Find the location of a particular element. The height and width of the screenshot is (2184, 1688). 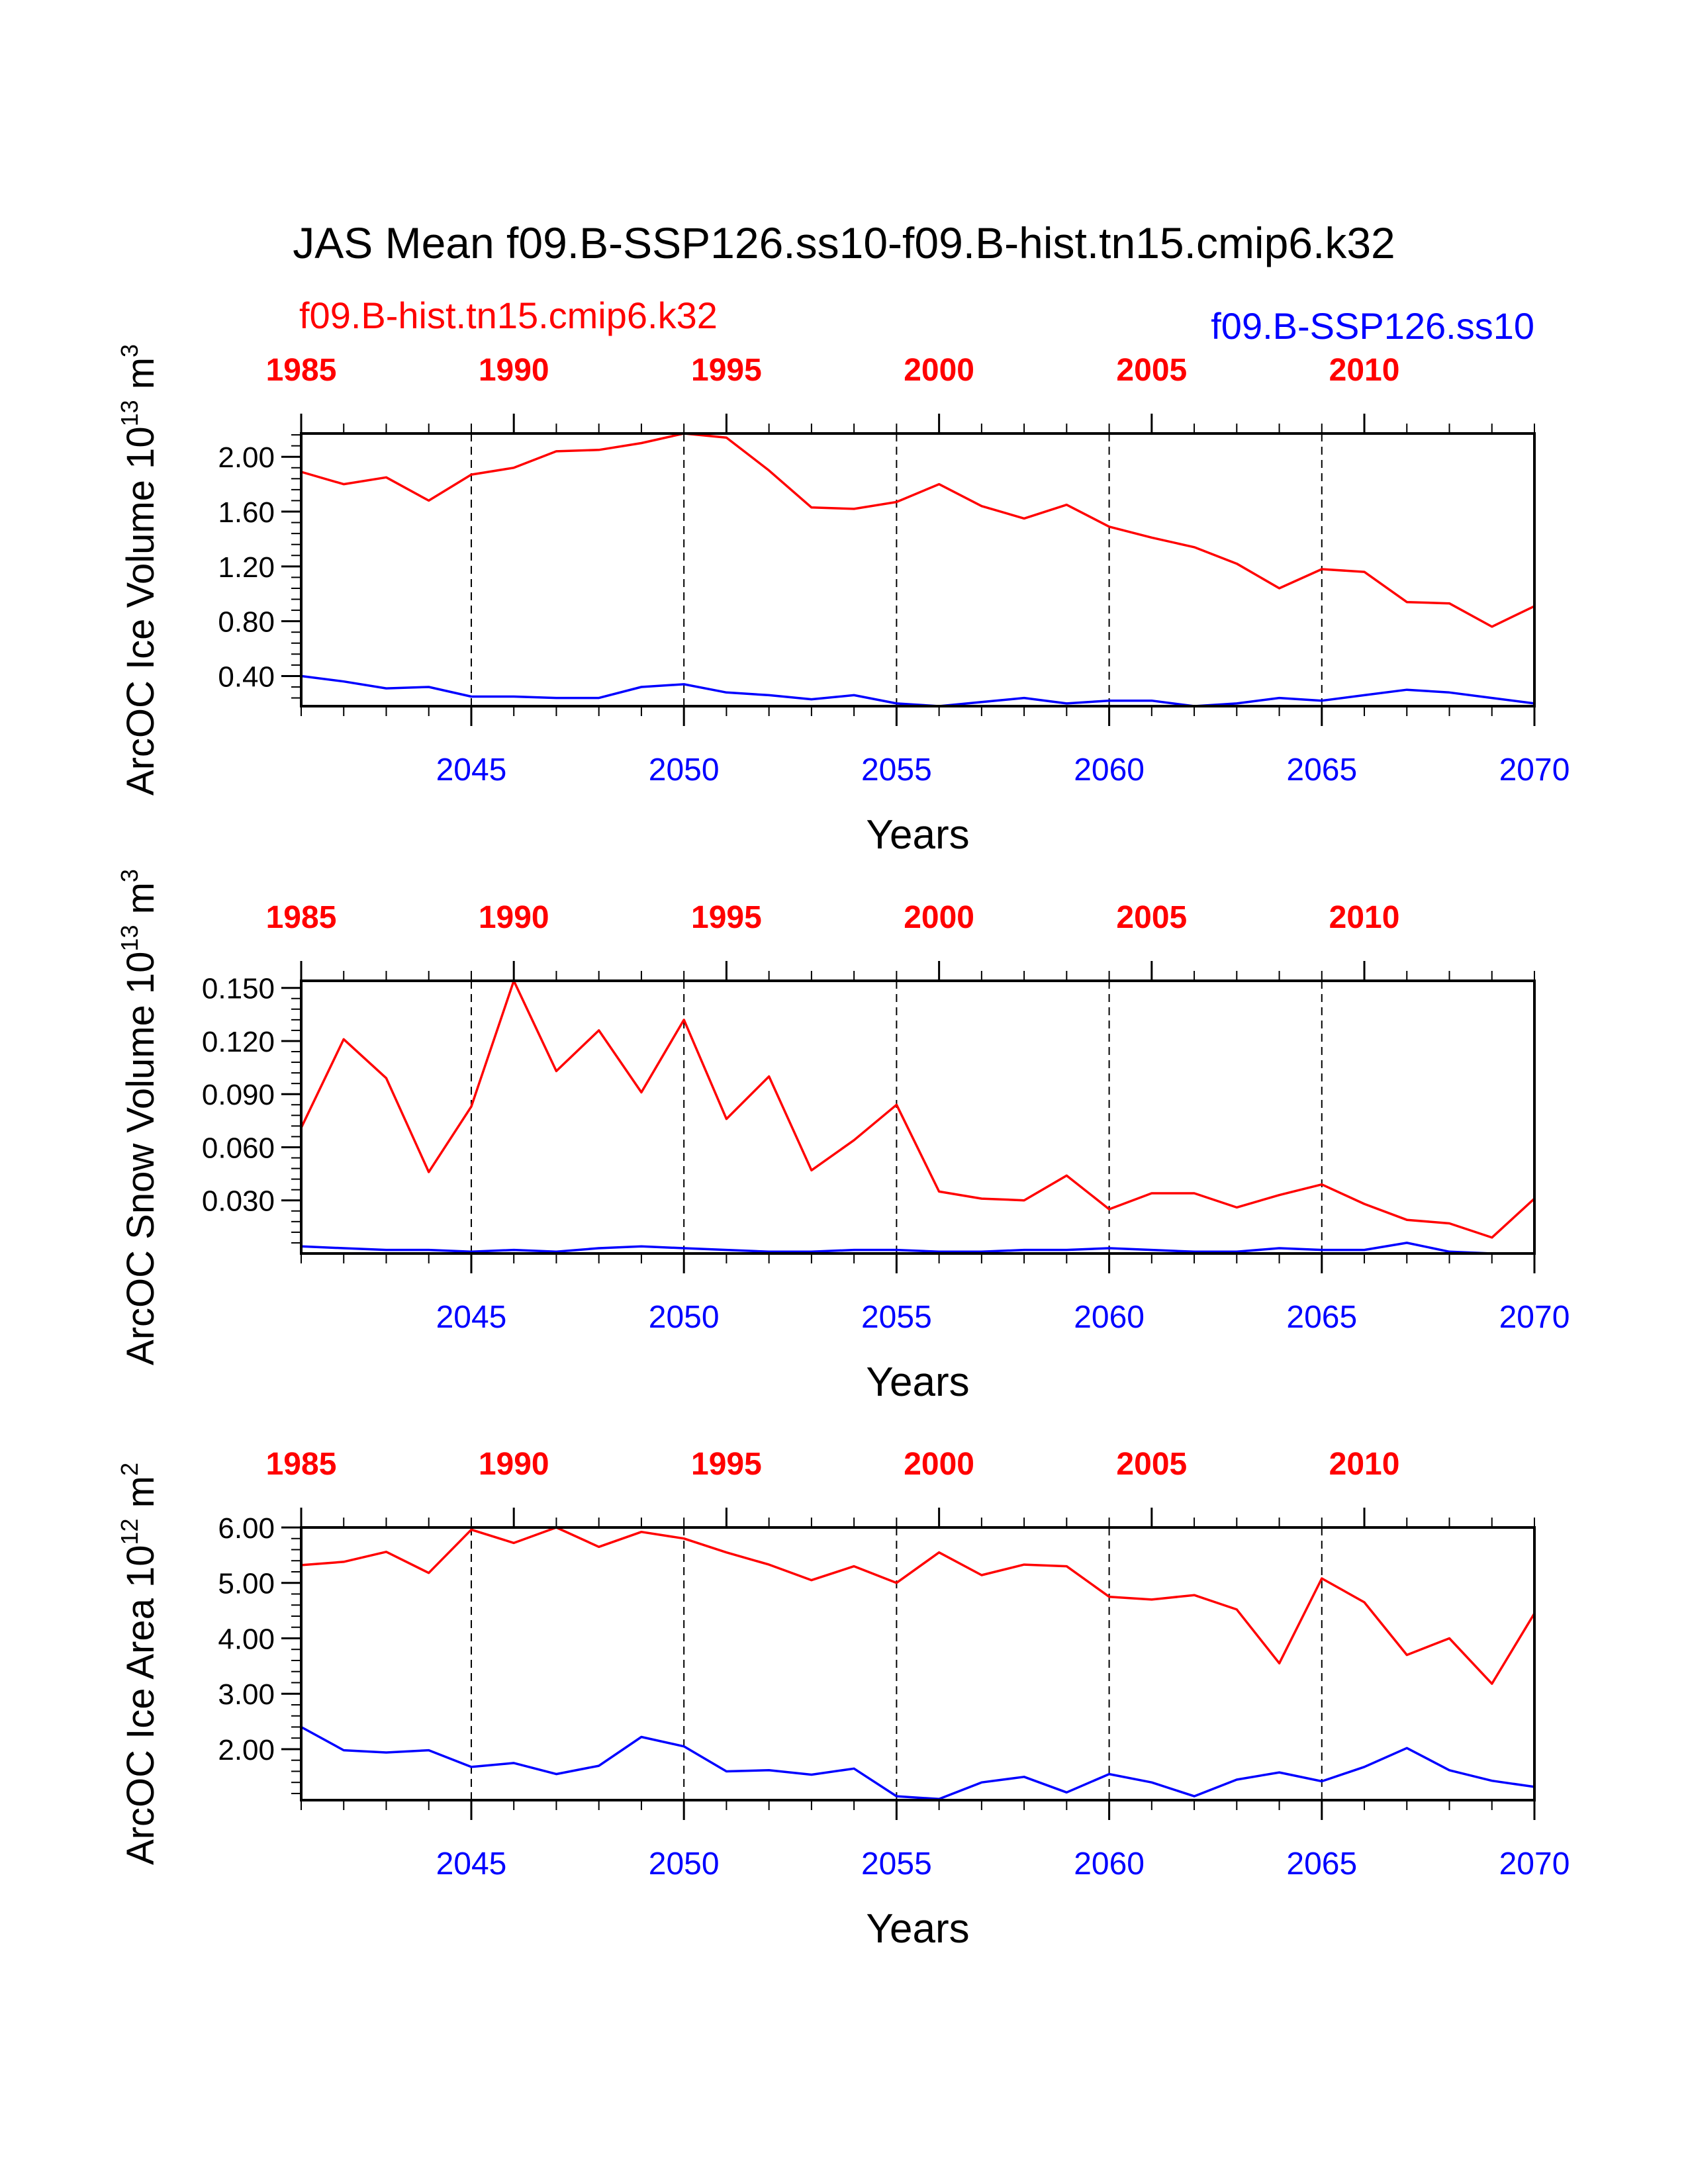

y-tick-label: 6.00 is located at coordinates (246, 1528).